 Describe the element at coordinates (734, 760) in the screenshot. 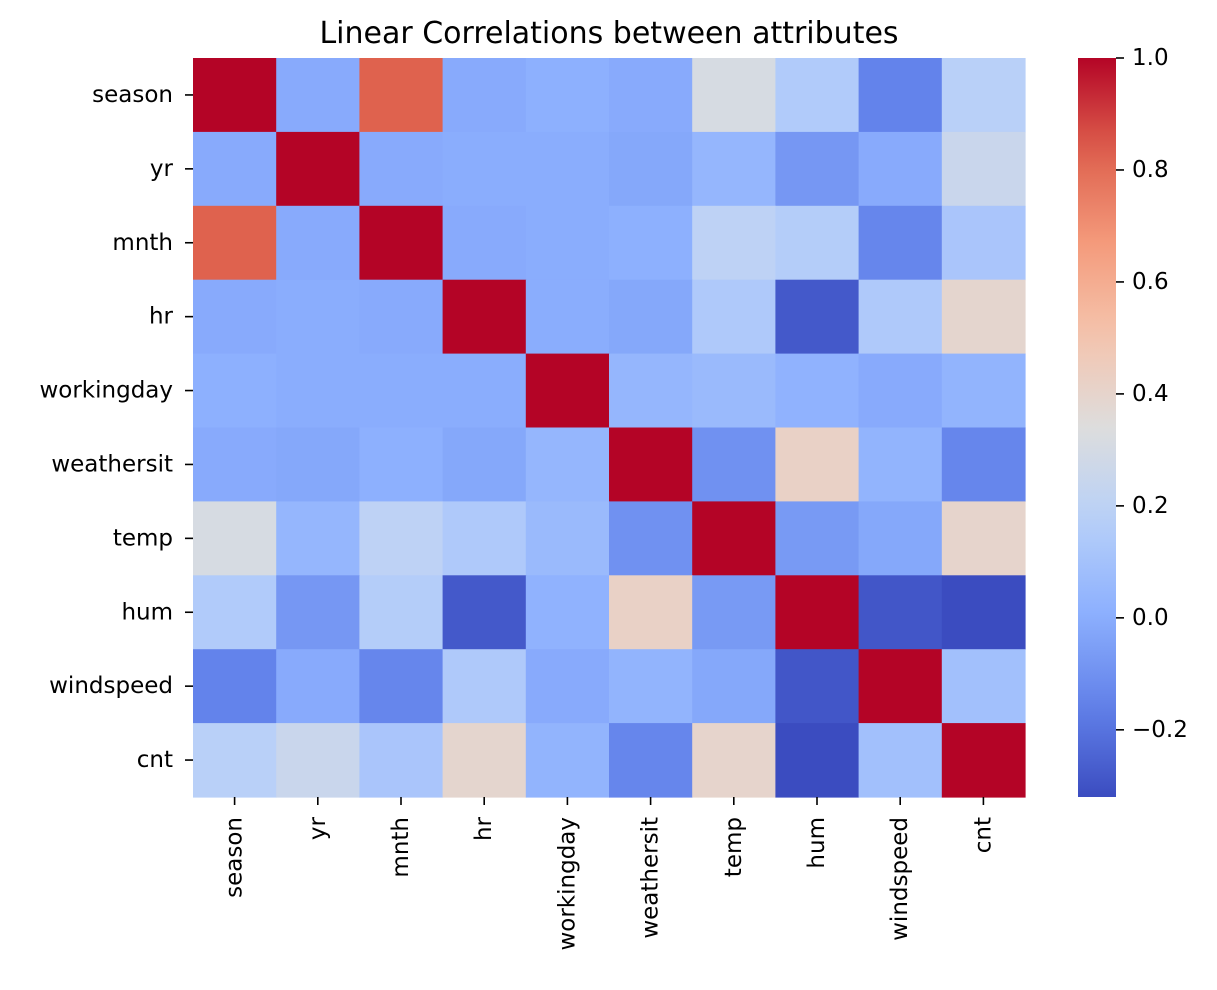

I see `heatmap-cell-cnt-temp` at that location.